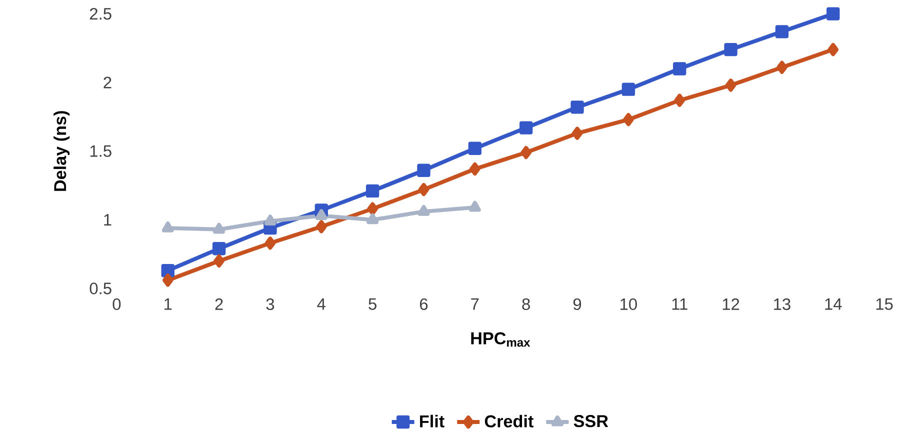 This screenshot has width=907, height=447. What do you see at coordinates (168, 304) in the screenshot?
I see `x-tick-label: 1` at bounding box center [168, 304].